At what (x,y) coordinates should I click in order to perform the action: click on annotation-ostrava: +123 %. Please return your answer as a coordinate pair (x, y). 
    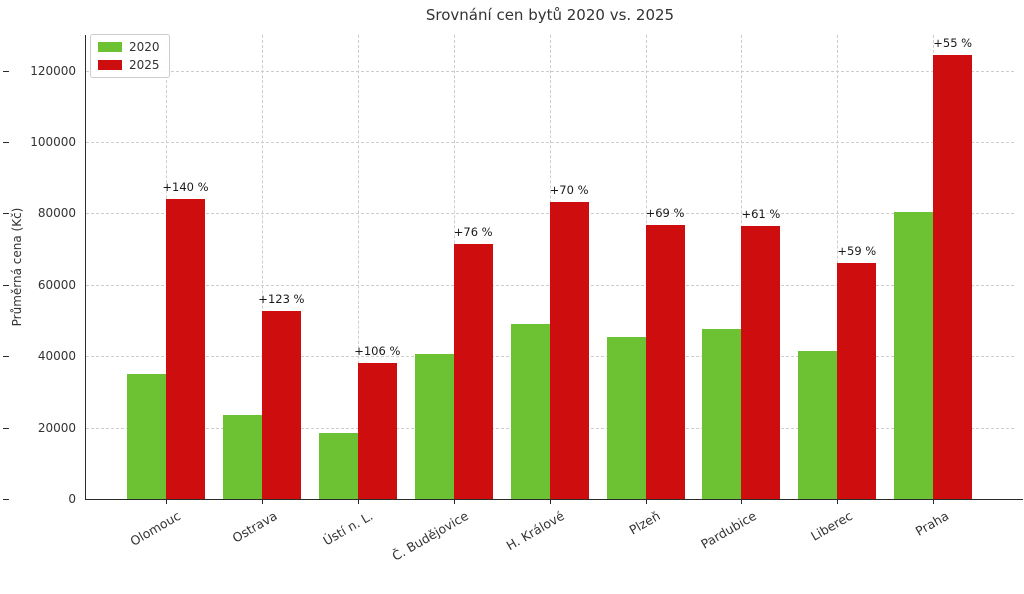
    Looking at the image, I should click on (281, 299).